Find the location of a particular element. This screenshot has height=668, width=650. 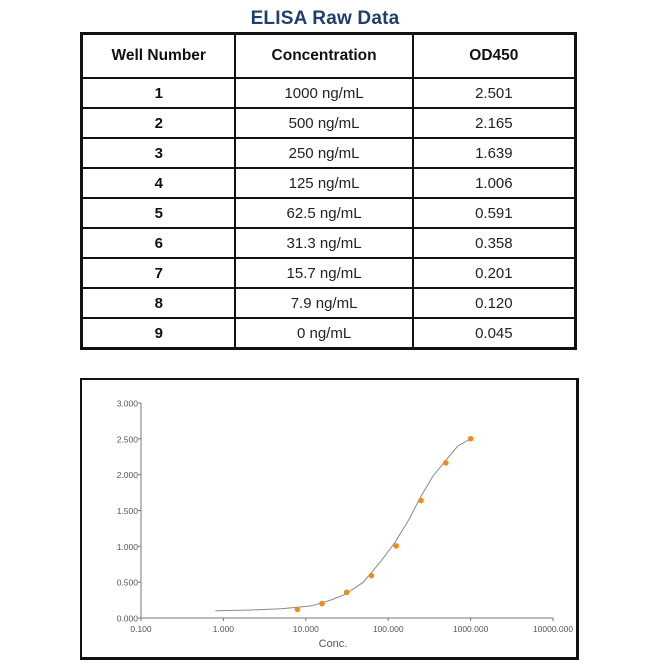

x-tick-label: 10.000 is located at coordinates (306, 629).